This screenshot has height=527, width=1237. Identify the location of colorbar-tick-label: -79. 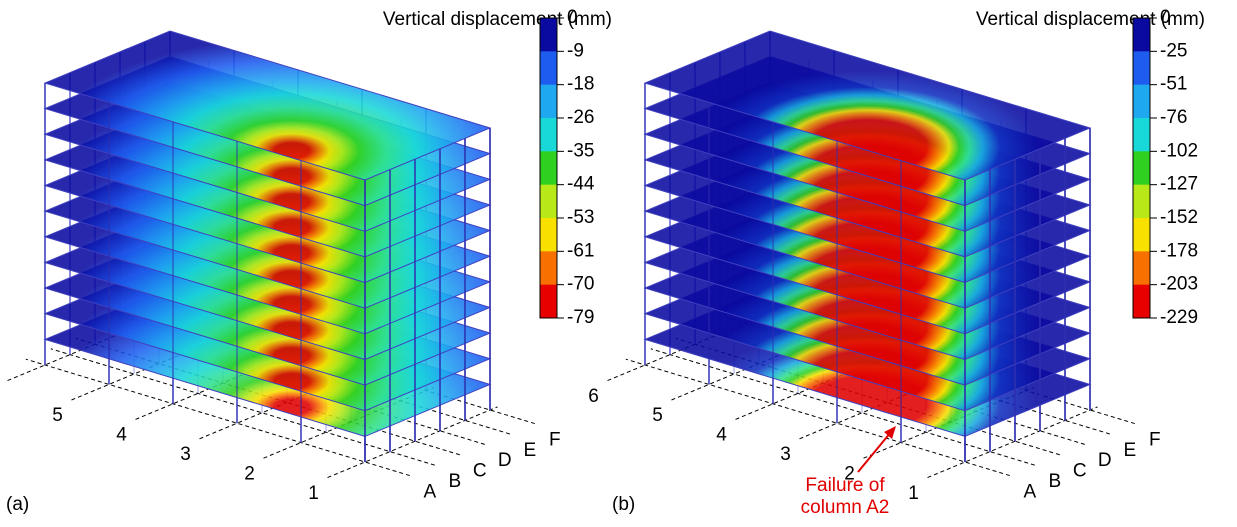
(580, 317).